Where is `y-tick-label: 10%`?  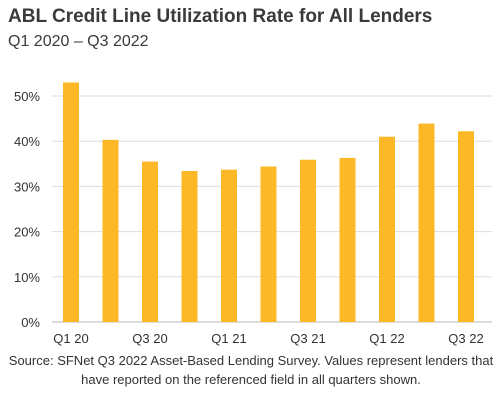
y-tick-label: 10% is located at coordinates (27, 277).